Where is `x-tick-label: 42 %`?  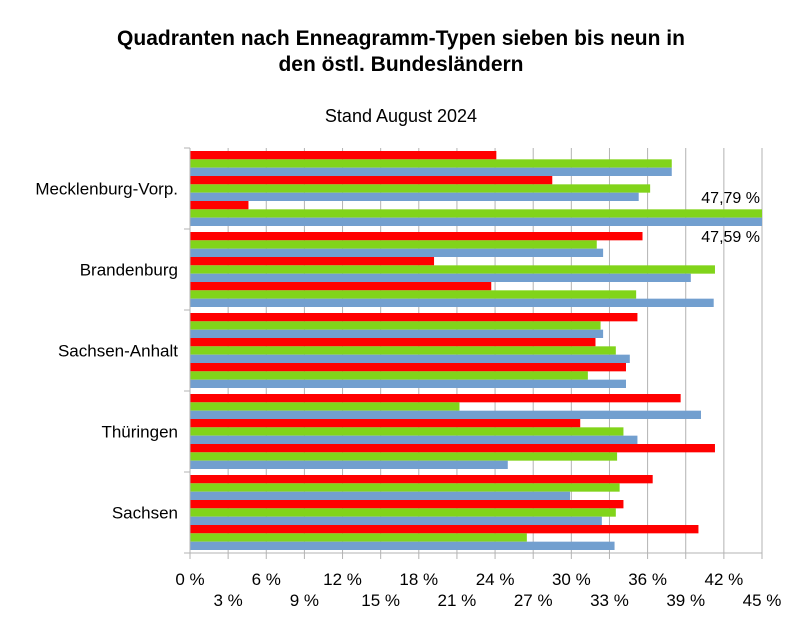
x-tick-label: 42 % is located at coordinates (723, 579).